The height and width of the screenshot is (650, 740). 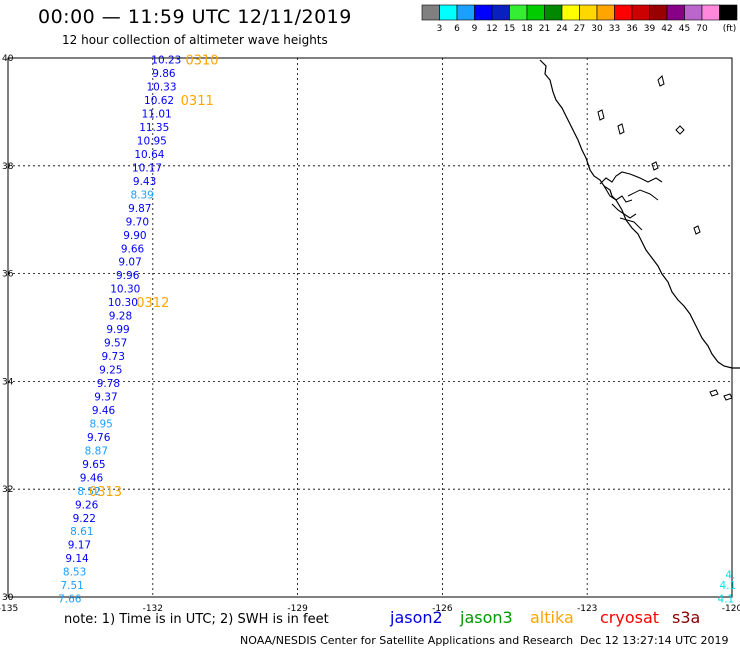 What do you see at coordinates (486, 617) in the screenshot?
I see `sat-jason3: jason3` at bounding box center [486, 617].